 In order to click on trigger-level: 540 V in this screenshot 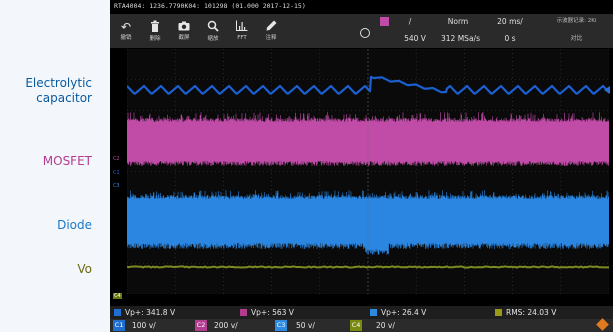, I will do `click(415, 38)`.